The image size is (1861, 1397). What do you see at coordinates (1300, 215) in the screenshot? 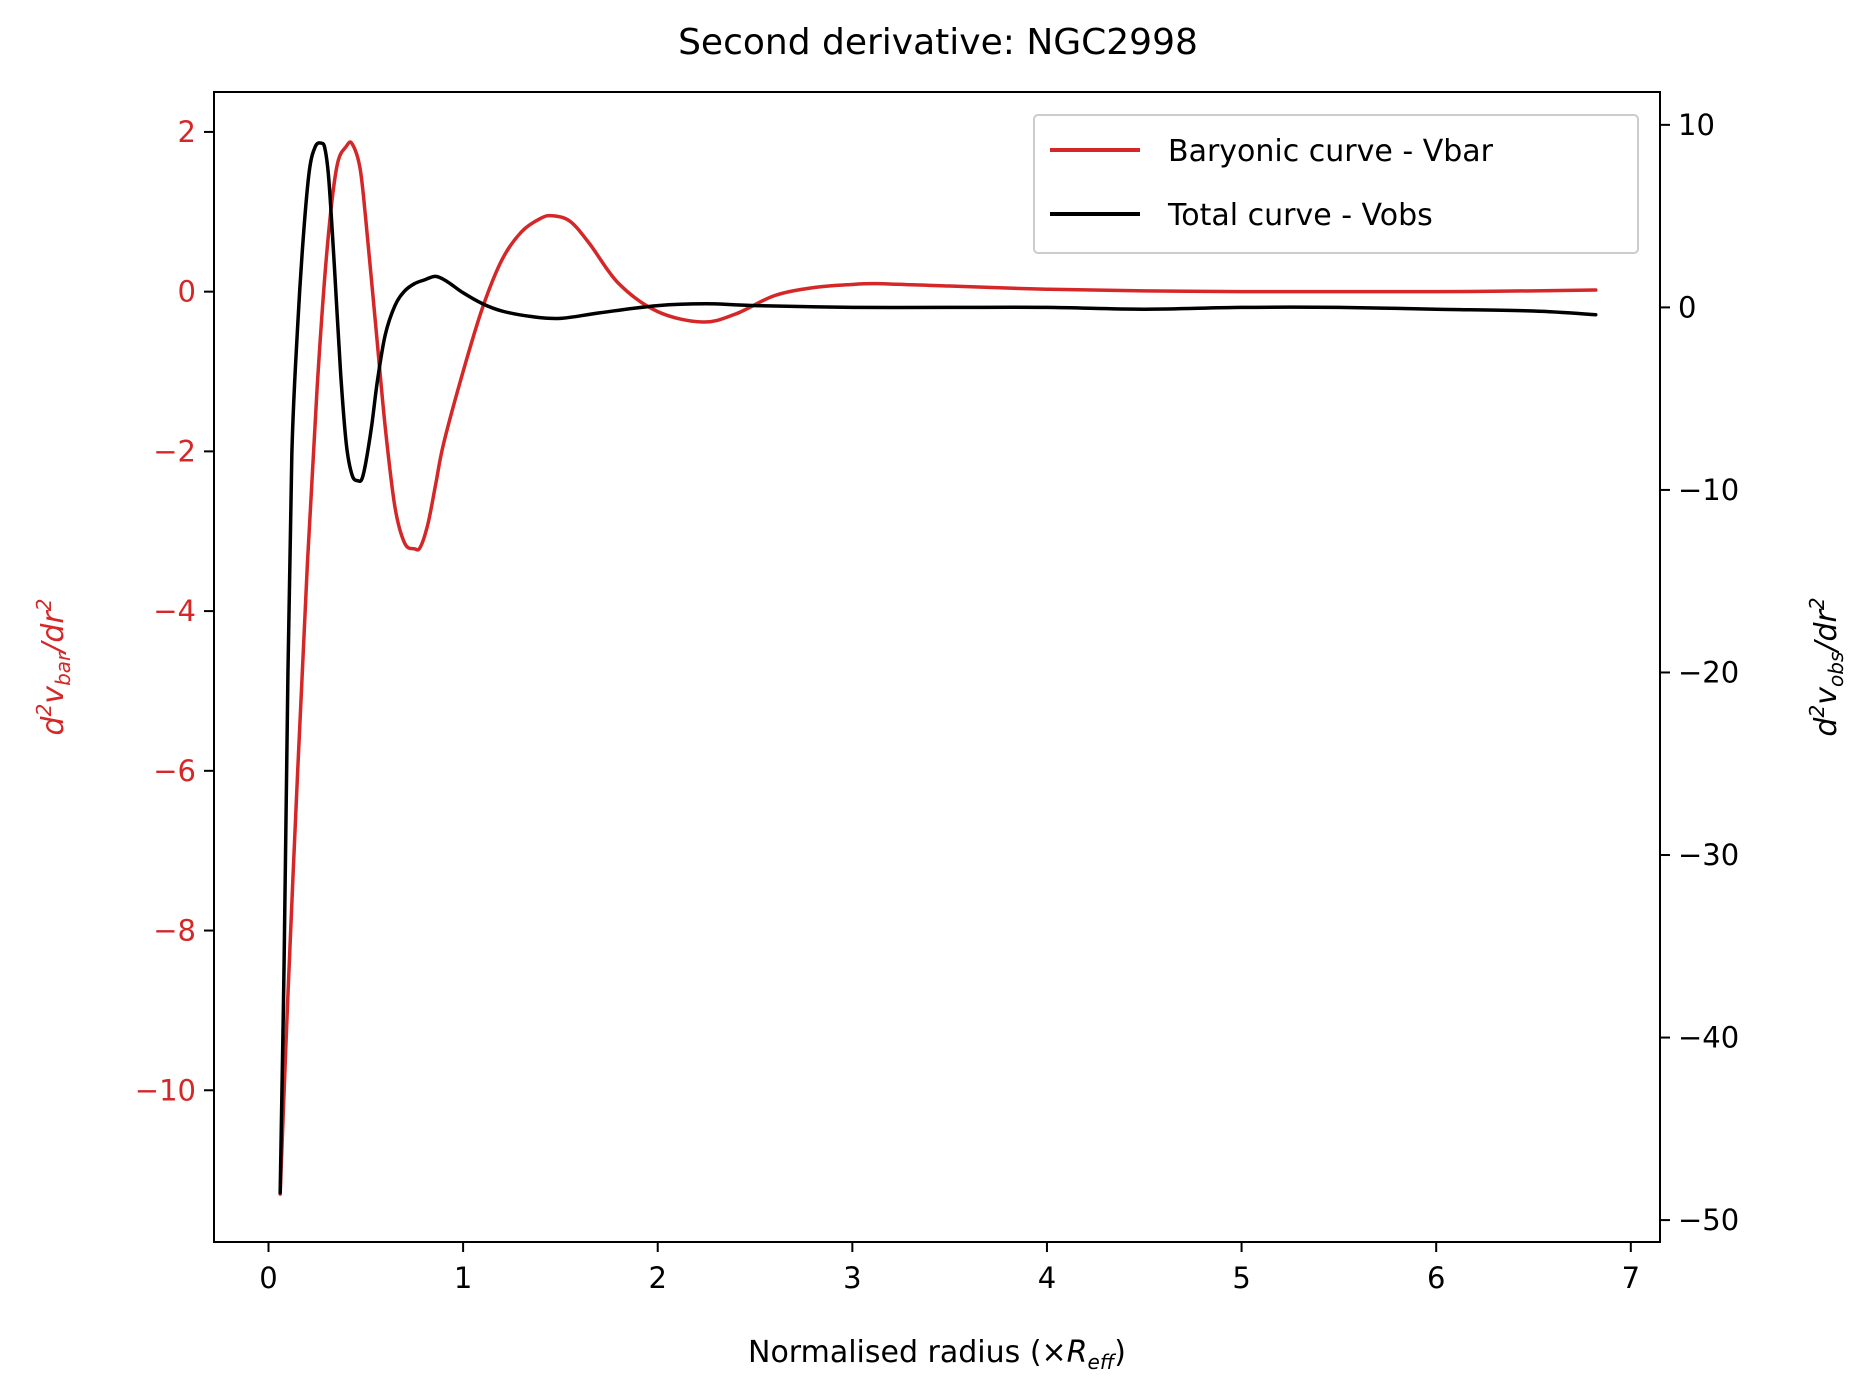
I see `legend-label-total: Total curve - Vobs` at bounding box center [1300, 215].